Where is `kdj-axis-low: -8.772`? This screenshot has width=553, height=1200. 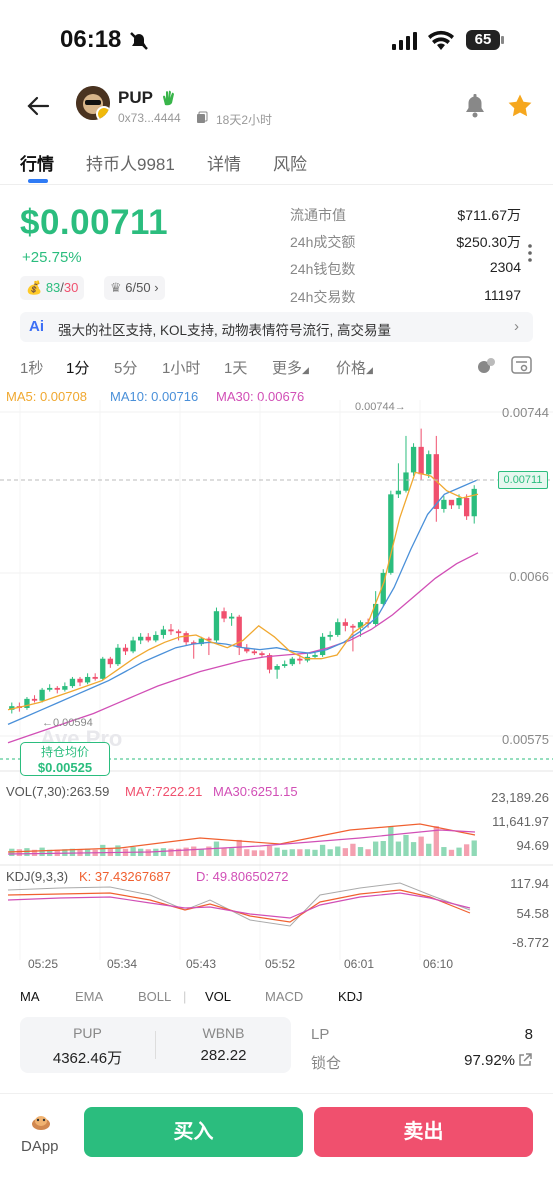 kdj-axis-low: -8.772 is located at coordinates (530, 942).